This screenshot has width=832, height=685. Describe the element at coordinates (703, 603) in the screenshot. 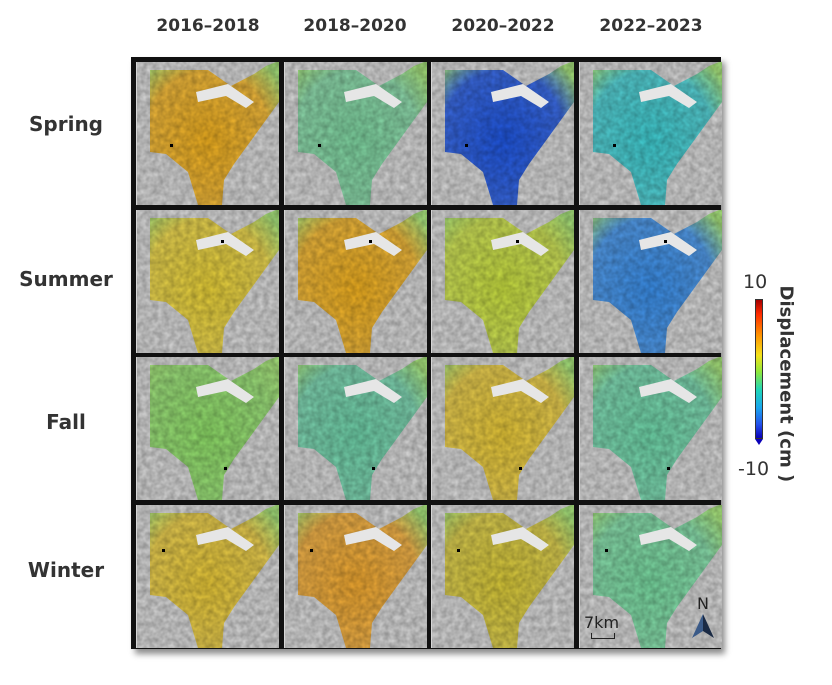

I see `north-label: N` at that location.